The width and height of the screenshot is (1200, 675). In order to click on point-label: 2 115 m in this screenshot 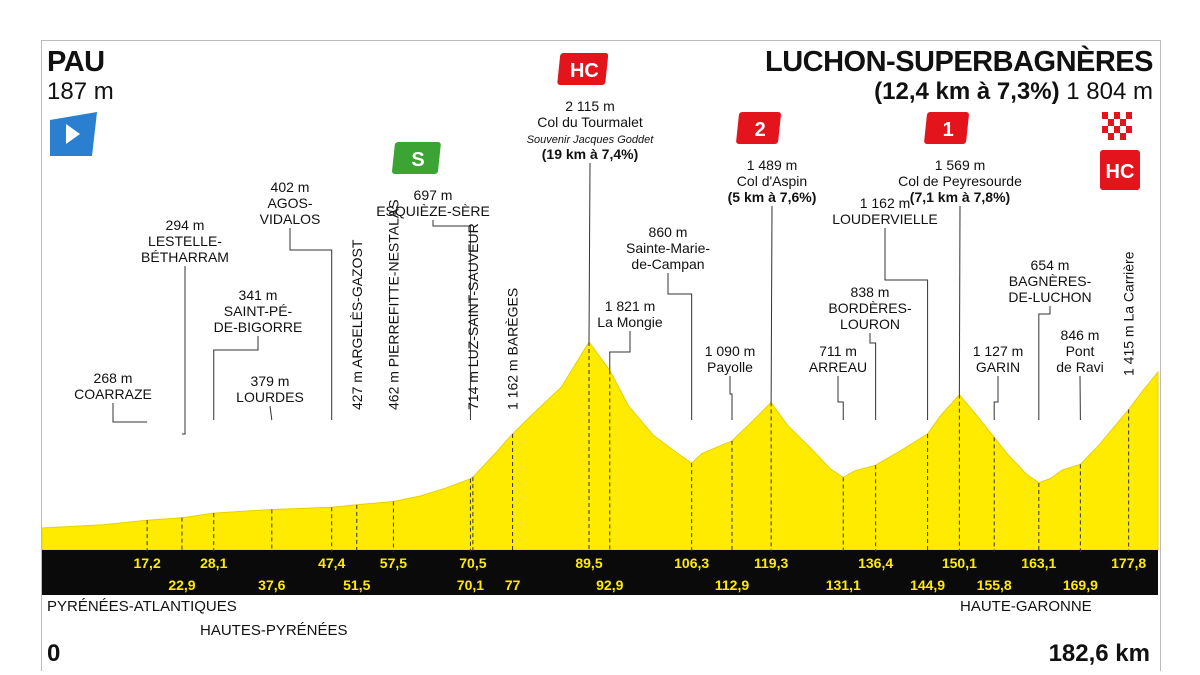, I will do `click(590, 106)`.